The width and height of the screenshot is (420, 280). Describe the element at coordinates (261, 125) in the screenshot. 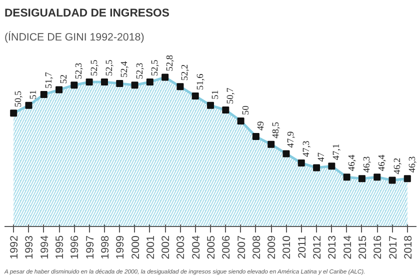

I see `data-label: 49` at that location.